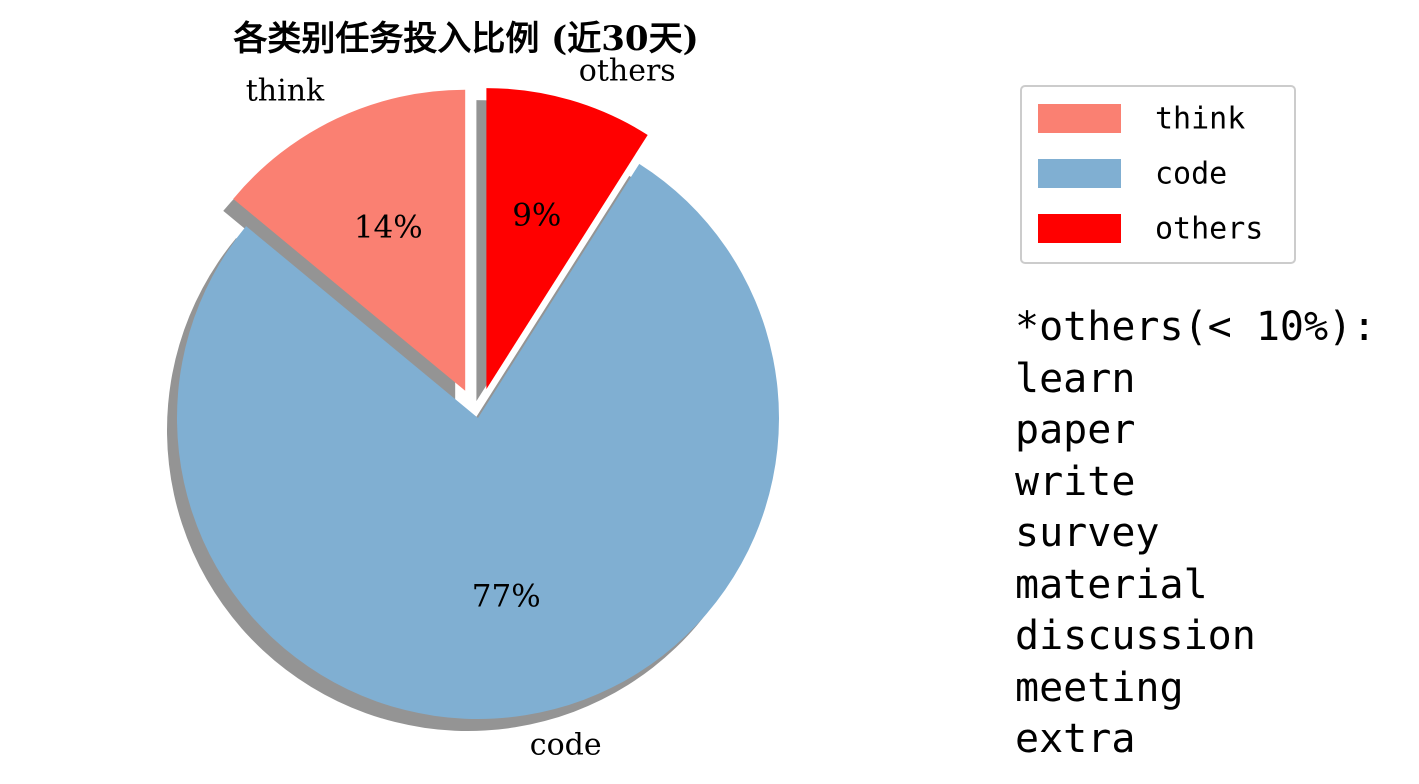 The height and width of the screenshot is (784, 1419). What do you see at coordinates (349, 240) in the screenshot?
I see `pie-slice-think` at bounding box center [349, 240].